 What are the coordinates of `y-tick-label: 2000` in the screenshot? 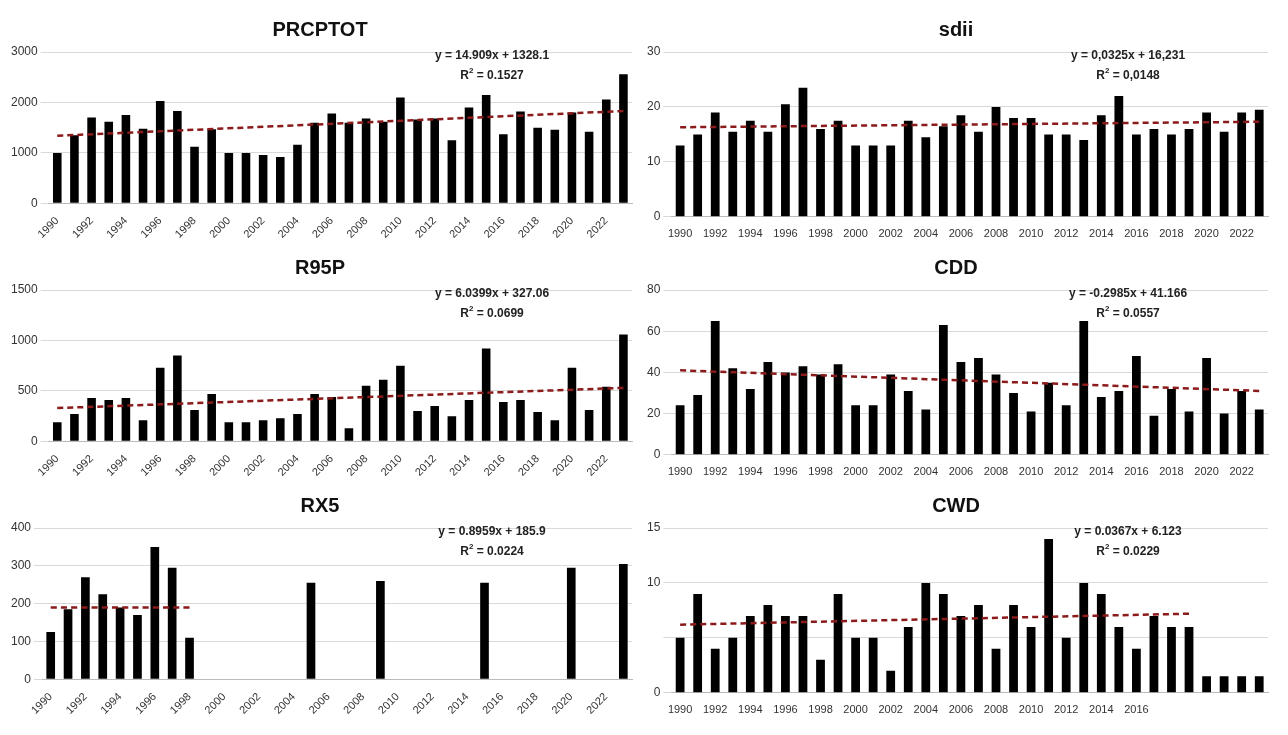 It's located at (24, 101).